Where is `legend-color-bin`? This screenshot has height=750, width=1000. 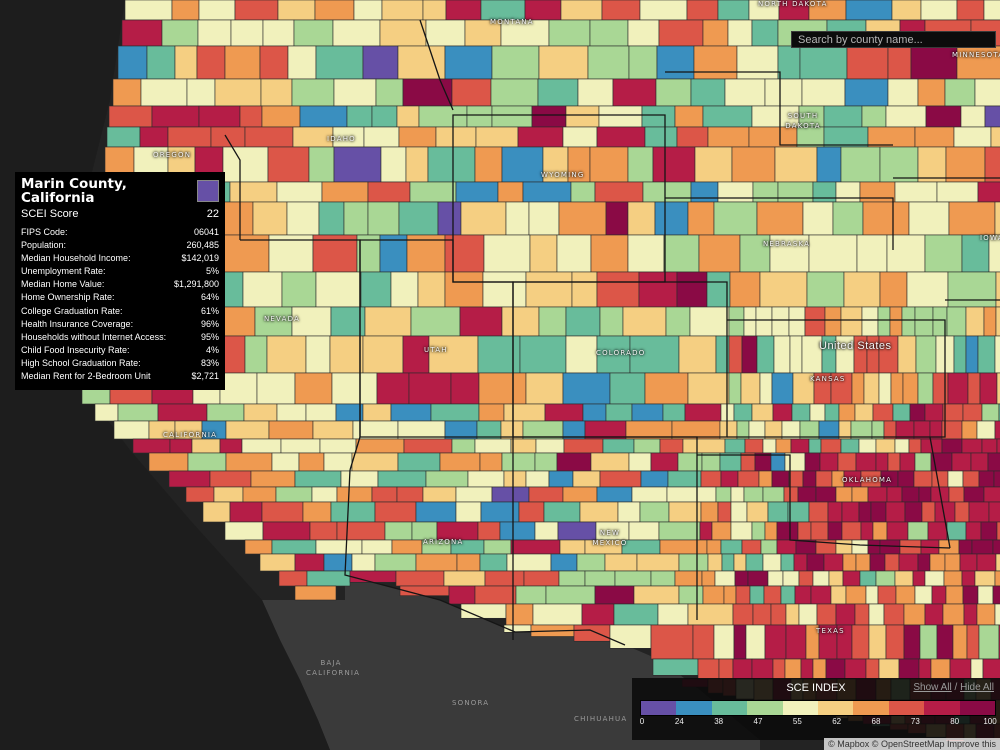 legend-color-bin is located at coordinates (836, 708).